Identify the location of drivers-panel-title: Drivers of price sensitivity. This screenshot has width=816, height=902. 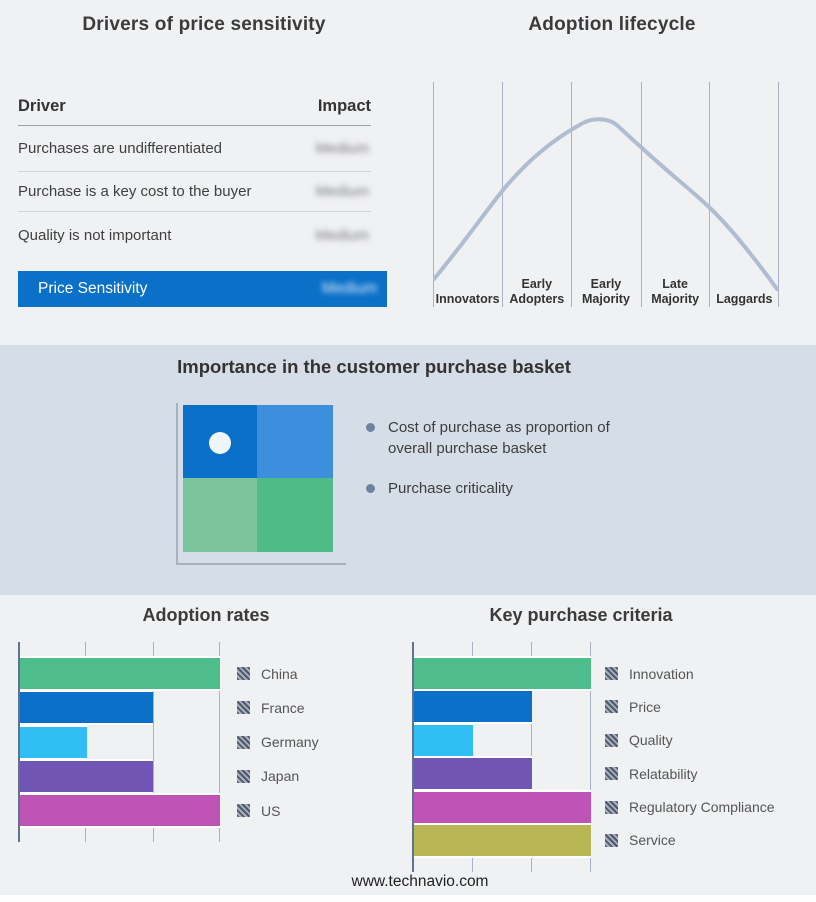
(204, 24).